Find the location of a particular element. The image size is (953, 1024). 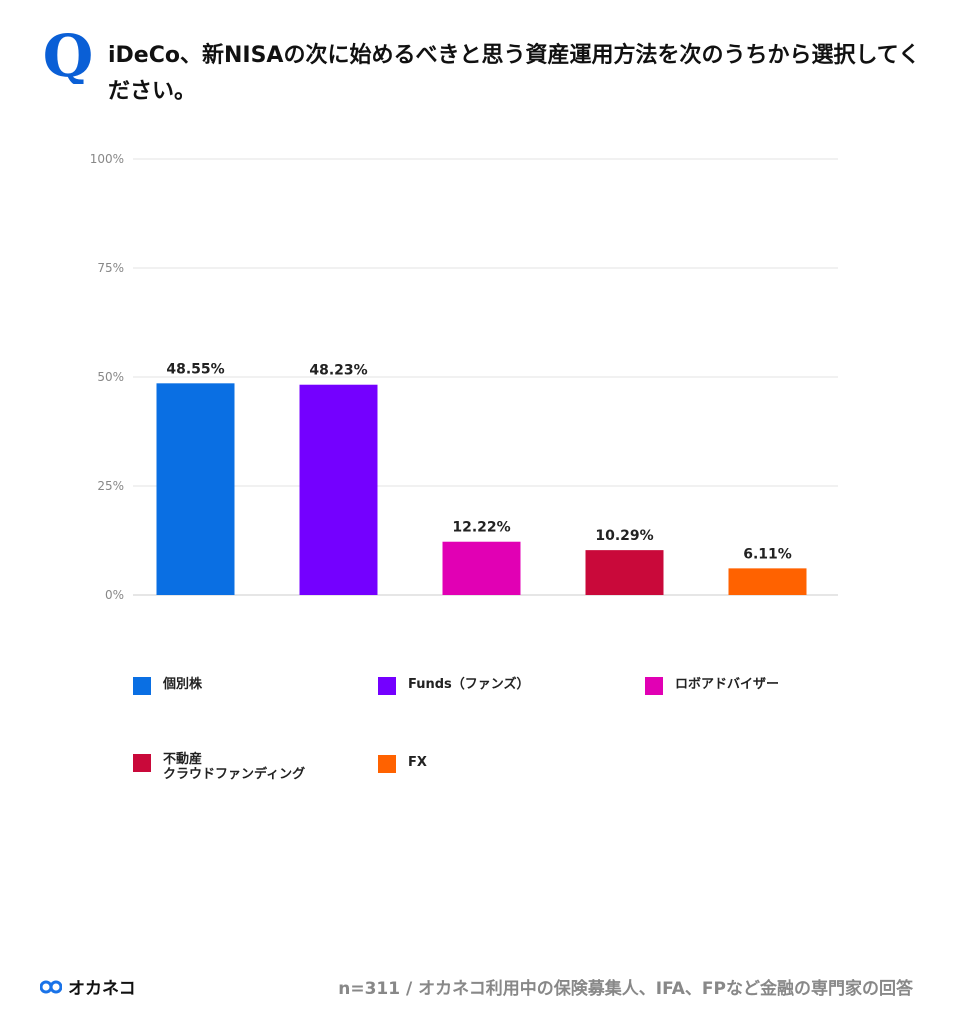

okaneko-logo-icon is located at coordinates (51, 986).